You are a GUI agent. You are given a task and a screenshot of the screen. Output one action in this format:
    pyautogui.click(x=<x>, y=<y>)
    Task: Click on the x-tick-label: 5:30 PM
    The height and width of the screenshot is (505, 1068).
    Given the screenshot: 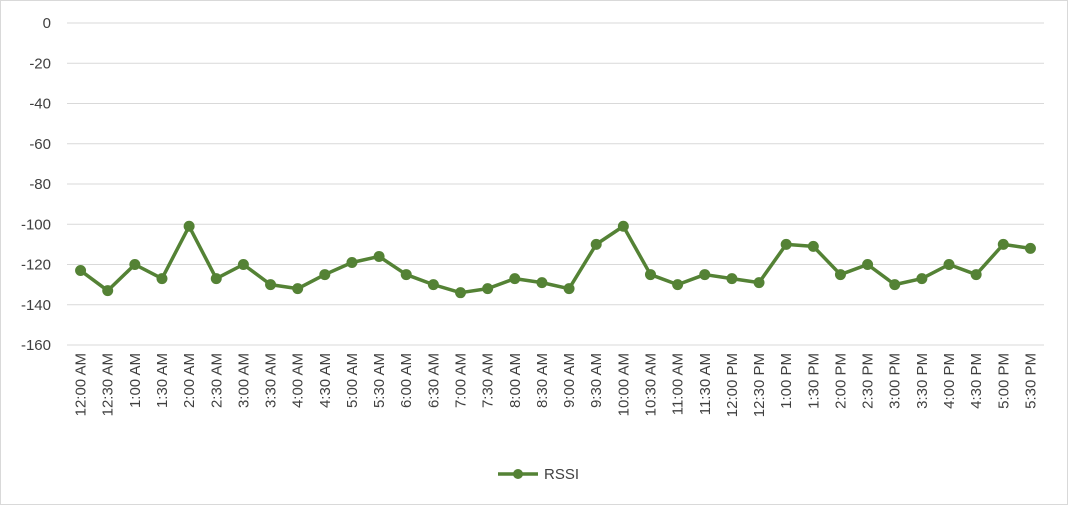 What is the action you would take?
    pyautogui.click(x=1030, y=381)
    